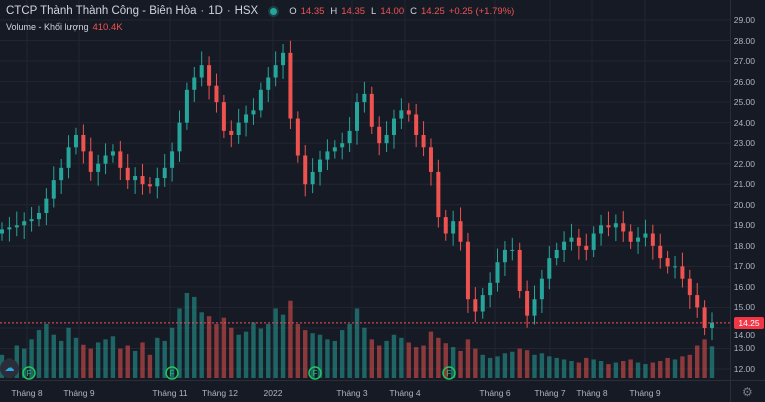 Image resolution: width=765 pixels, height=402 pixels. I want to click on time-tick: Tháng 11, so click(170, 393).